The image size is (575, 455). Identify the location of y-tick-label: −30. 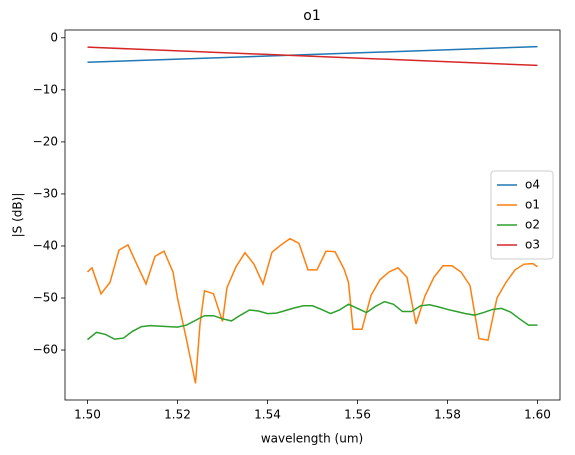
(45, 193).